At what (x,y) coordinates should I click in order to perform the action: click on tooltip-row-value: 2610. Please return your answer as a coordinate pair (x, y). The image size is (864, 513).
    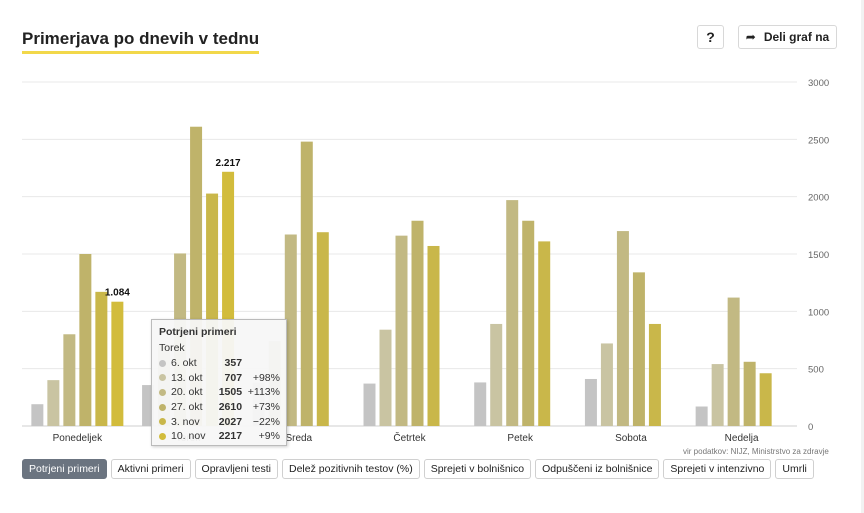
    Looking at the image, I should click on (230, 407).